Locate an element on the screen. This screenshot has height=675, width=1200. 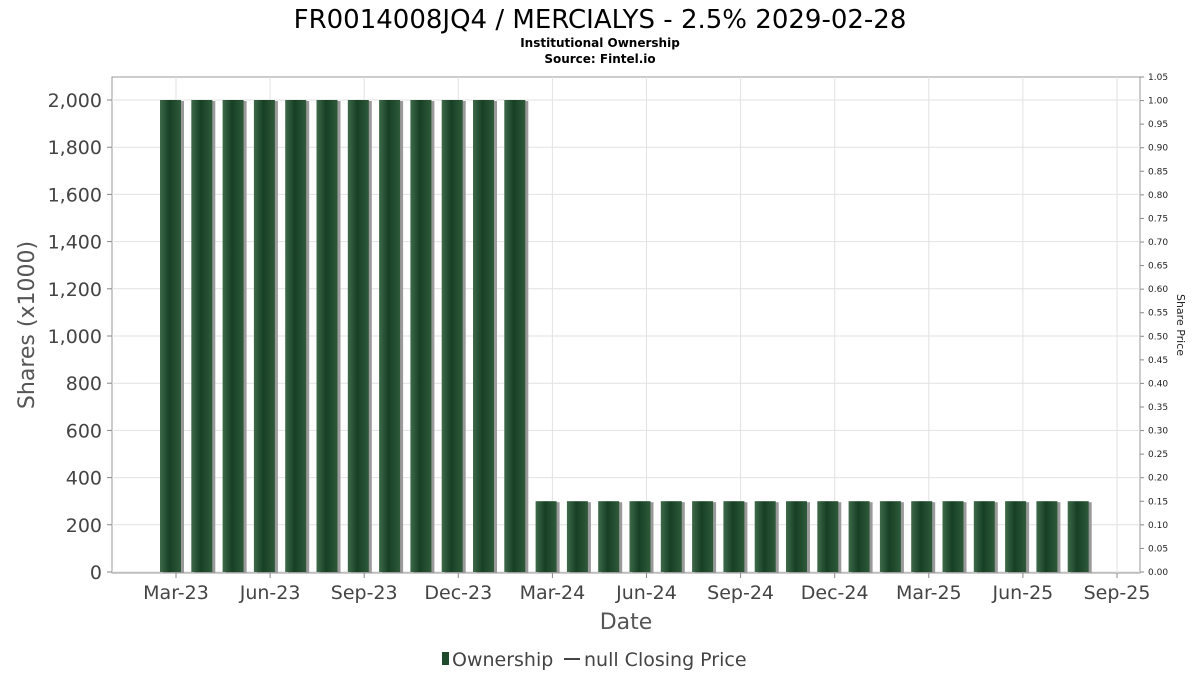
x-tick-label: Mar-25 is located at coordinates (929, 593).